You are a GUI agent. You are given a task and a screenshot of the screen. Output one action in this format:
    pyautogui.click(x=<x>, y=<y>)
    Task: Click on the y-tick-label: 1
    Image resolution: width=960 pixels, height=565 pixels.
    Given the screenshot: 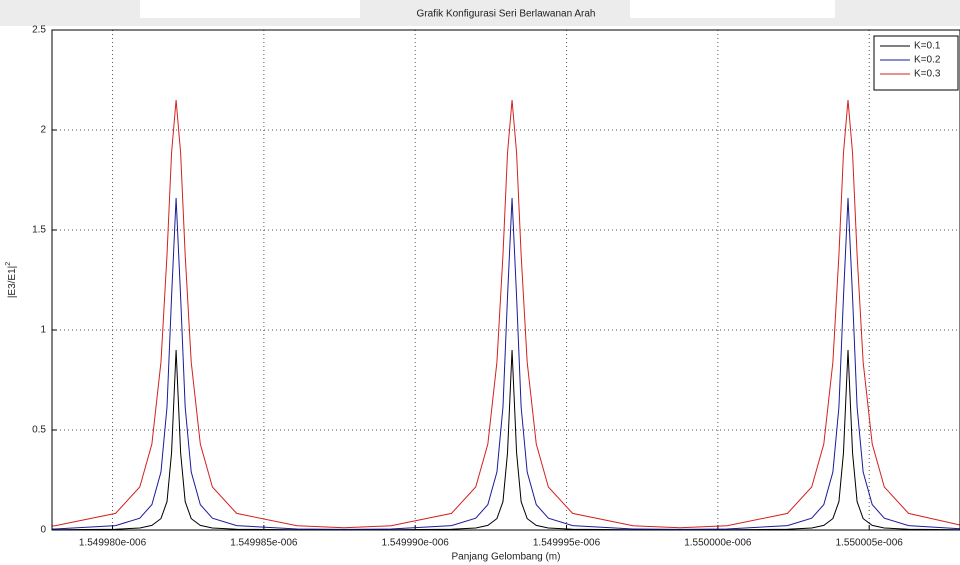 What is the action you would take?
    pyautogui.click(x=43, y=330)
    